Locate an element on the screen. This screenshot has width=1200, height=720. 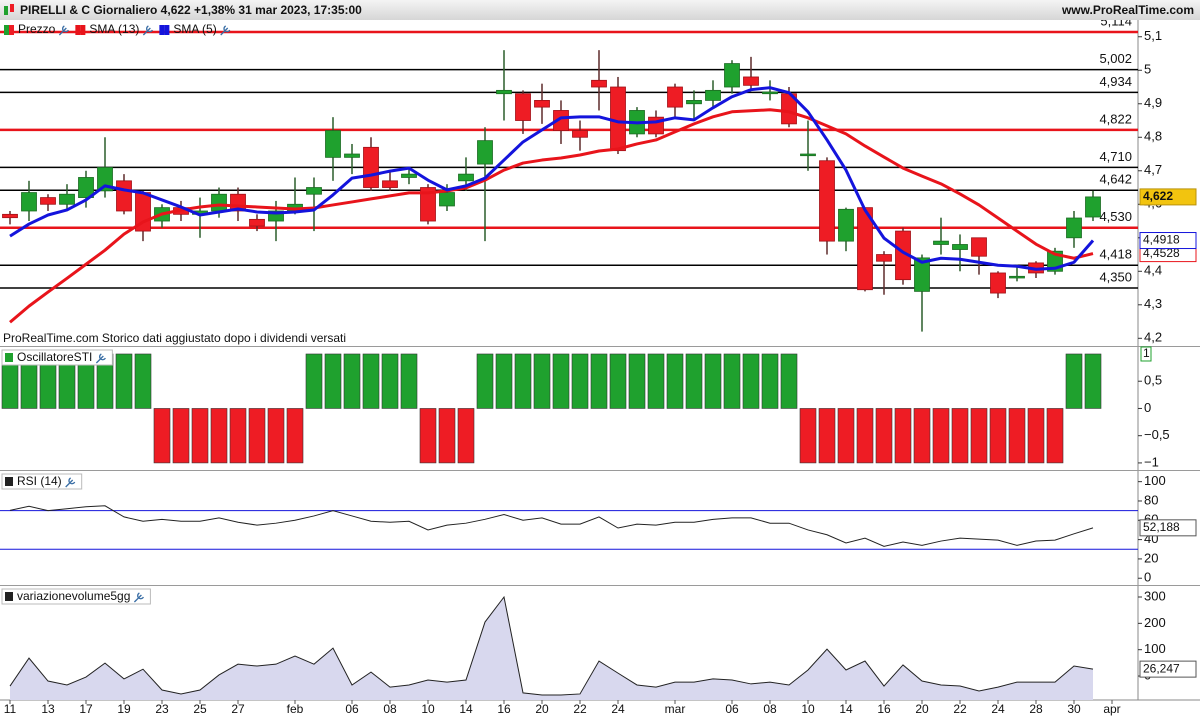
last-value-label: 26,247 is located at coordinates (1161, 668).